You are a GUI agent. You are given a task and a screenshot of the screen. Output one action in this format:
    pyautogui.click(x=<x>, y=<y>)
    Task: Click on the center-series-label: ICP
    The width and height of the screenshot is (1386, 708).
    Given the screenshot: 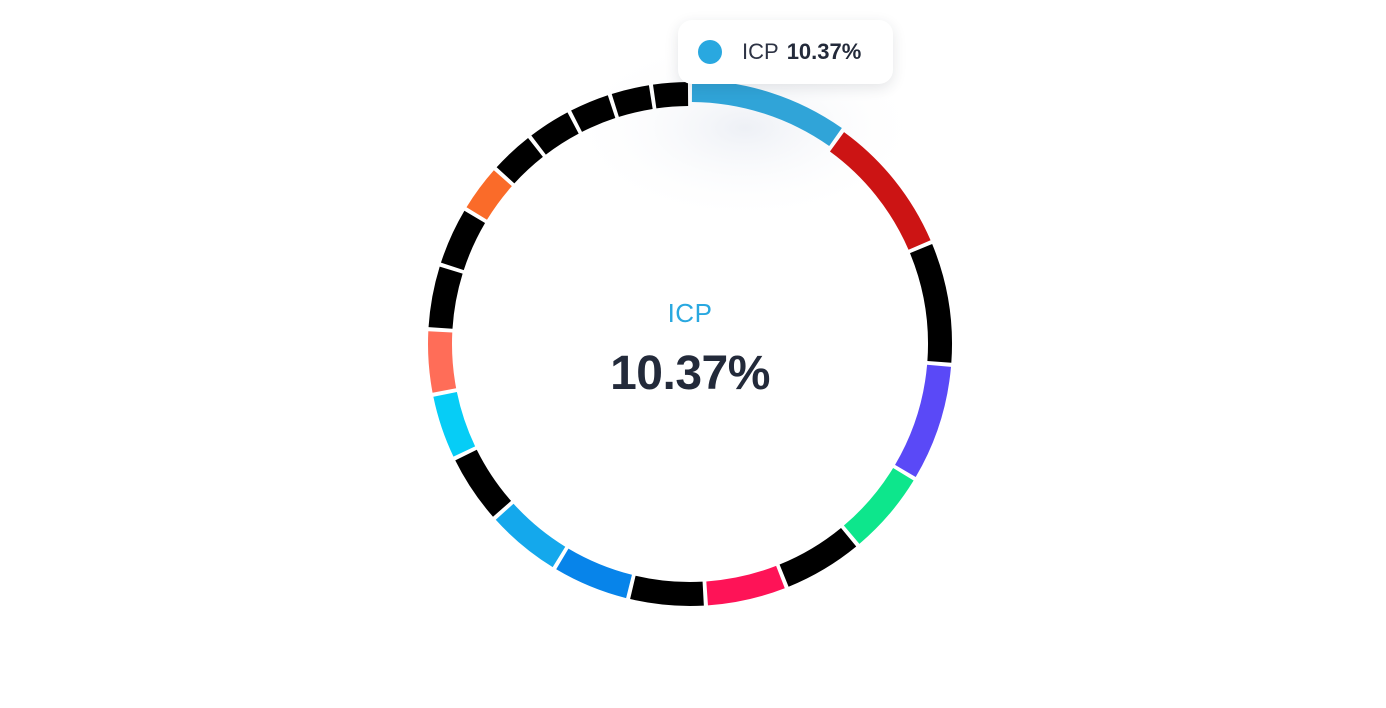 What is the action you would take?
    pyautogui.click(x=690, y=313)
    